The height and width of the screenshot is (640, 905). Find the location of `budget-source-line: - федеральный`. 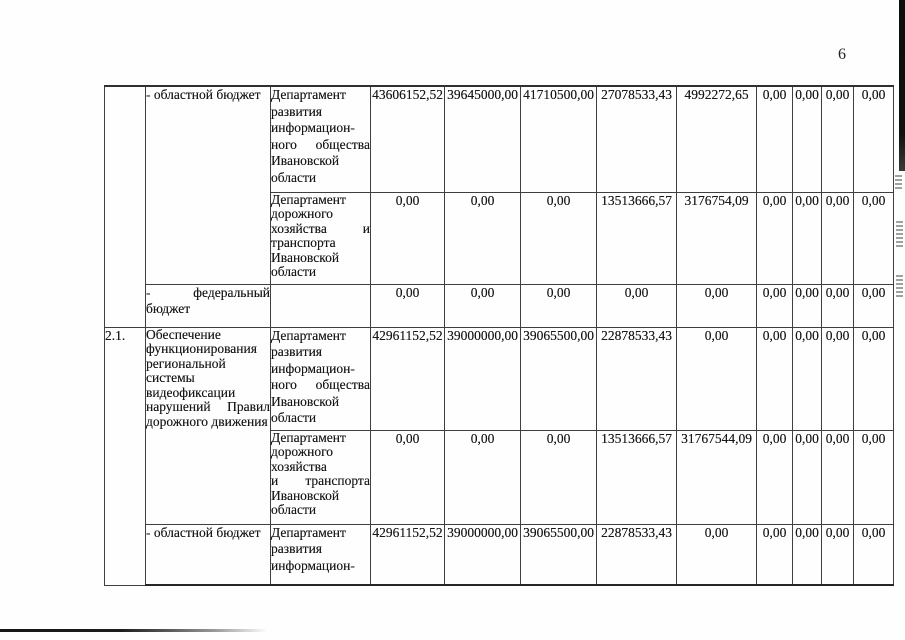

budget-source-line: - федеральный is located at coordinates (208, 292).